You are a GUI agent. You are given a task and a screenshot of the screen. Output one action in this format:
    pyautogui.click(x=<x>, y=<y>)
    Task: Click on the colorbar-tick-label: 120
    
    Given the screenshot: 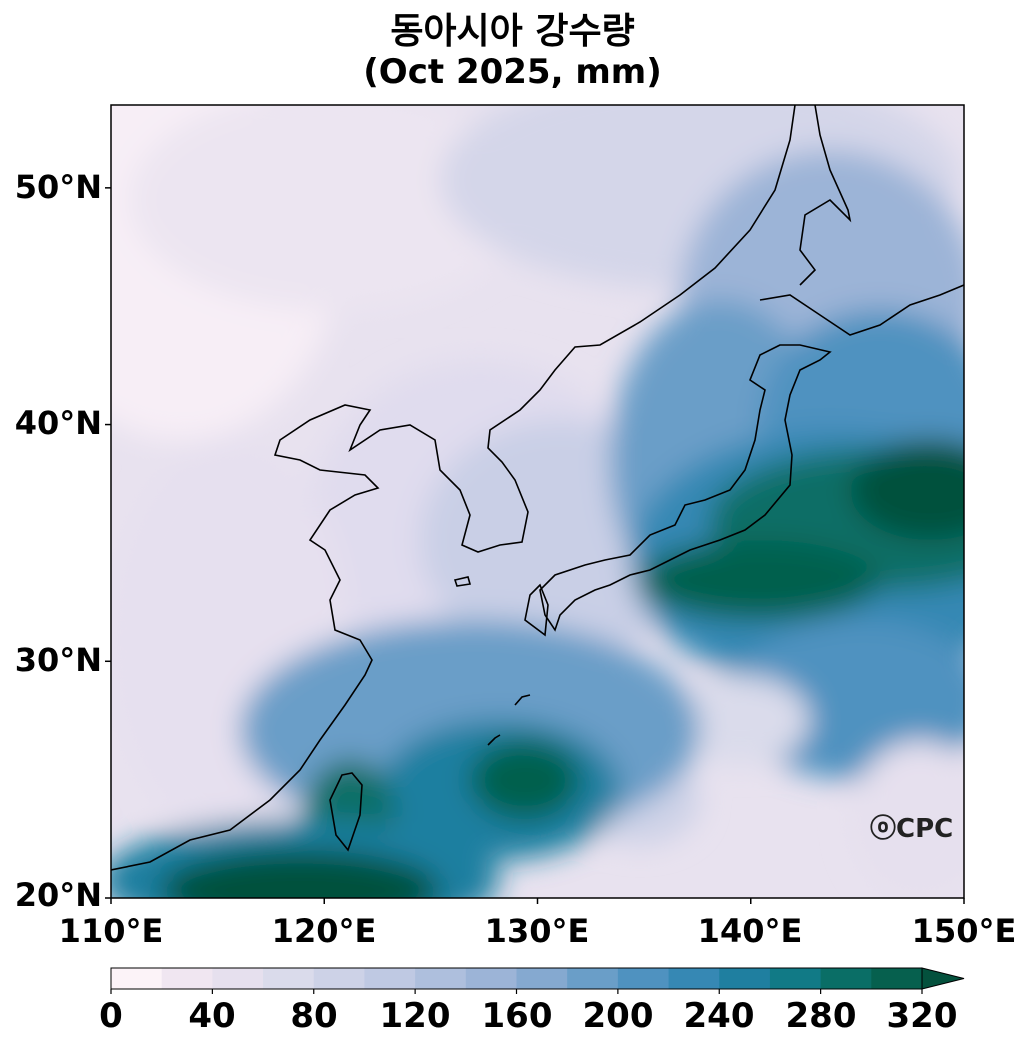 What is the action you would take?
    pyautogui.click(x=415, y=1016)
    